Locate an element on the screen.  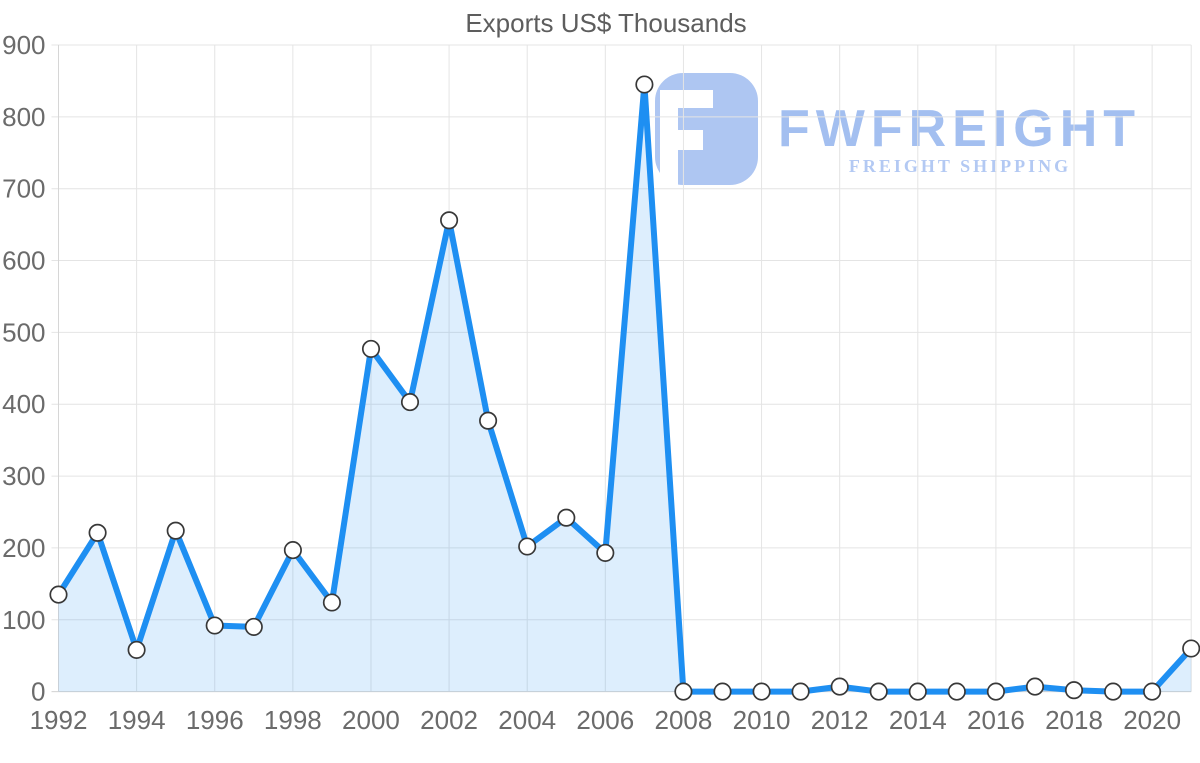
x-axis-label: 2010 is located at coordinates (762, 720).